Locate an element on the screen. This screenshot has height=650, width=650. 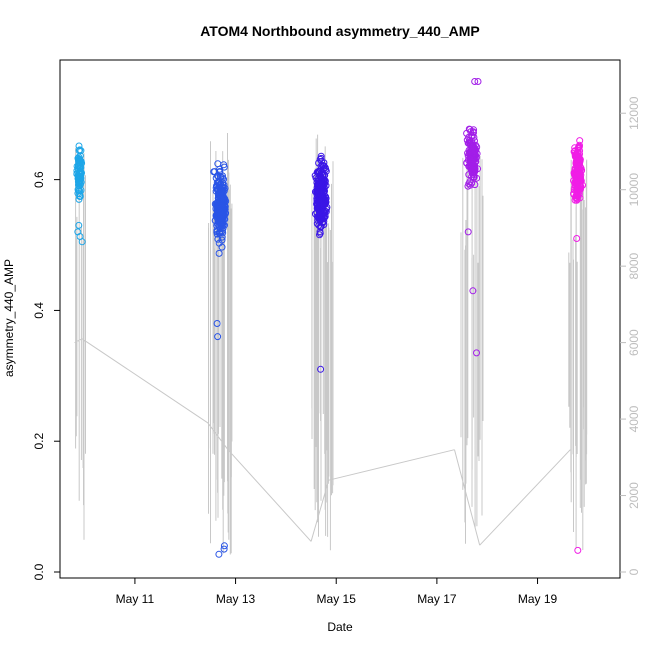
x-tick-label: May 19 is located at coordinates (538, 599).